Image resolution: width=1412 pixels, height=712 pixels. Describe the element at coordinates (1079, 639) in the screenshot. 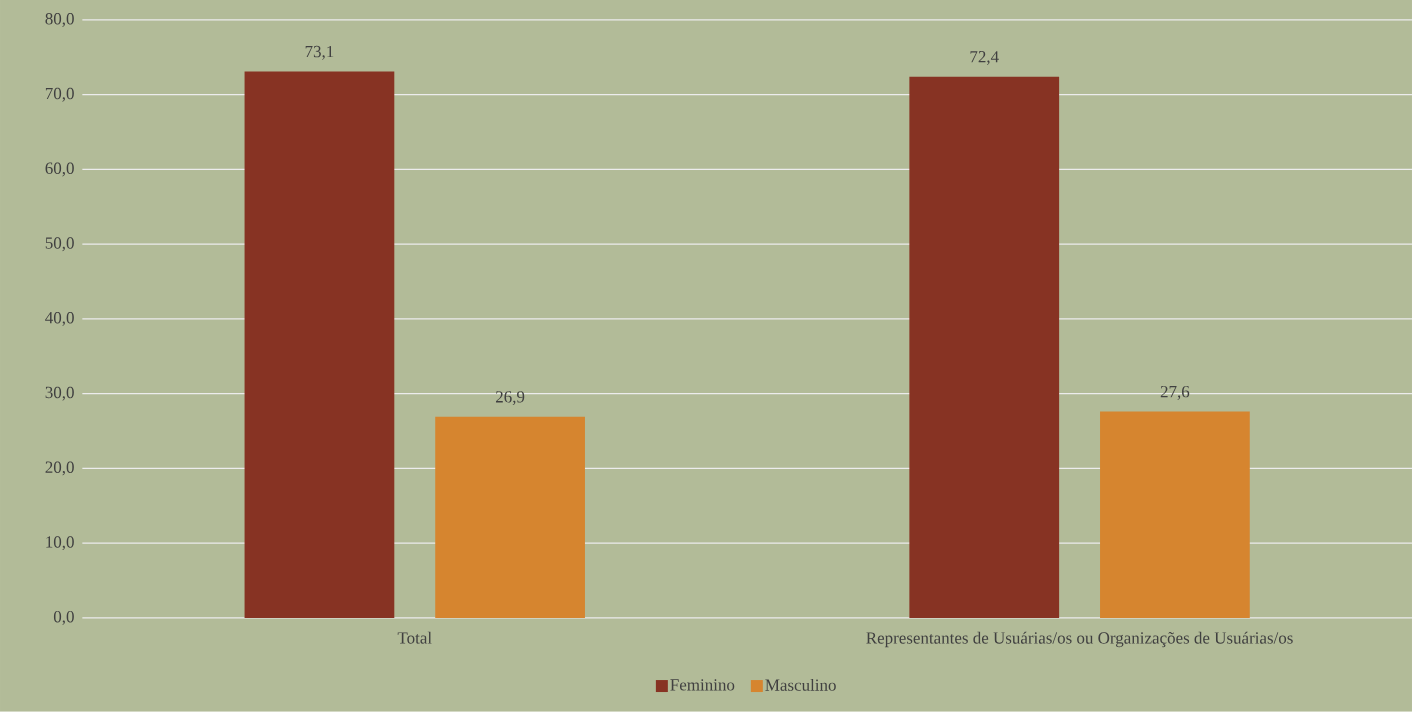

I see `x-tick-label: Representantes de Usuárias/os ou Organizações de Usuárias/os` at that location.